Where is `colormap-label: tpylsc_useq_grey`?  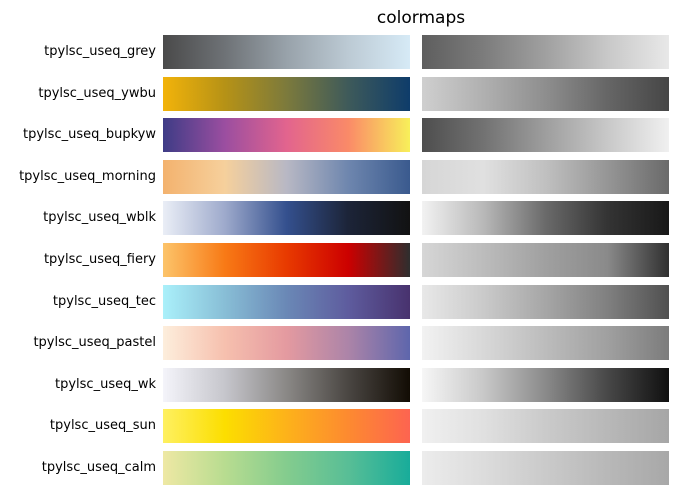
colormap-label: tpylsc_useq_grey is located at coordinates (100, 51).